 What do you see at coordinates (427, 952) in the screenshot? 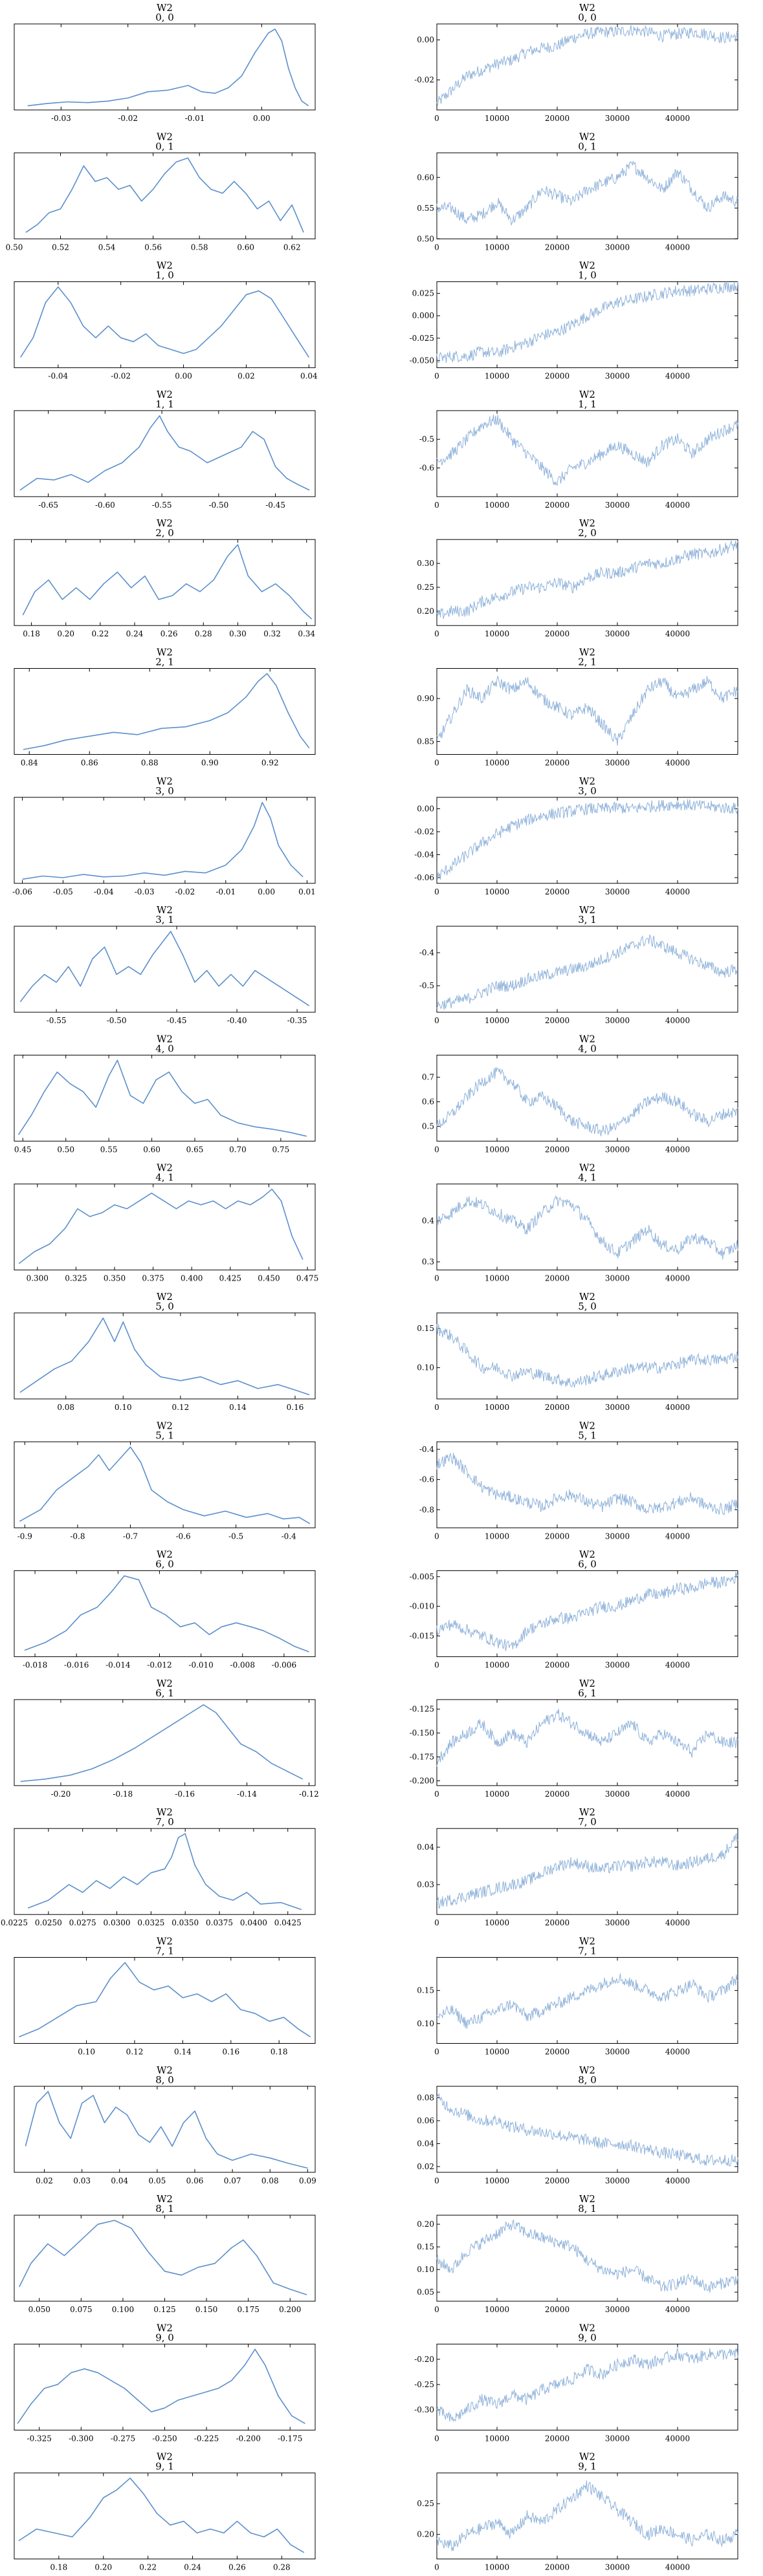
I see `y-tick-label: -0.4` at bounding box center [427, 952].